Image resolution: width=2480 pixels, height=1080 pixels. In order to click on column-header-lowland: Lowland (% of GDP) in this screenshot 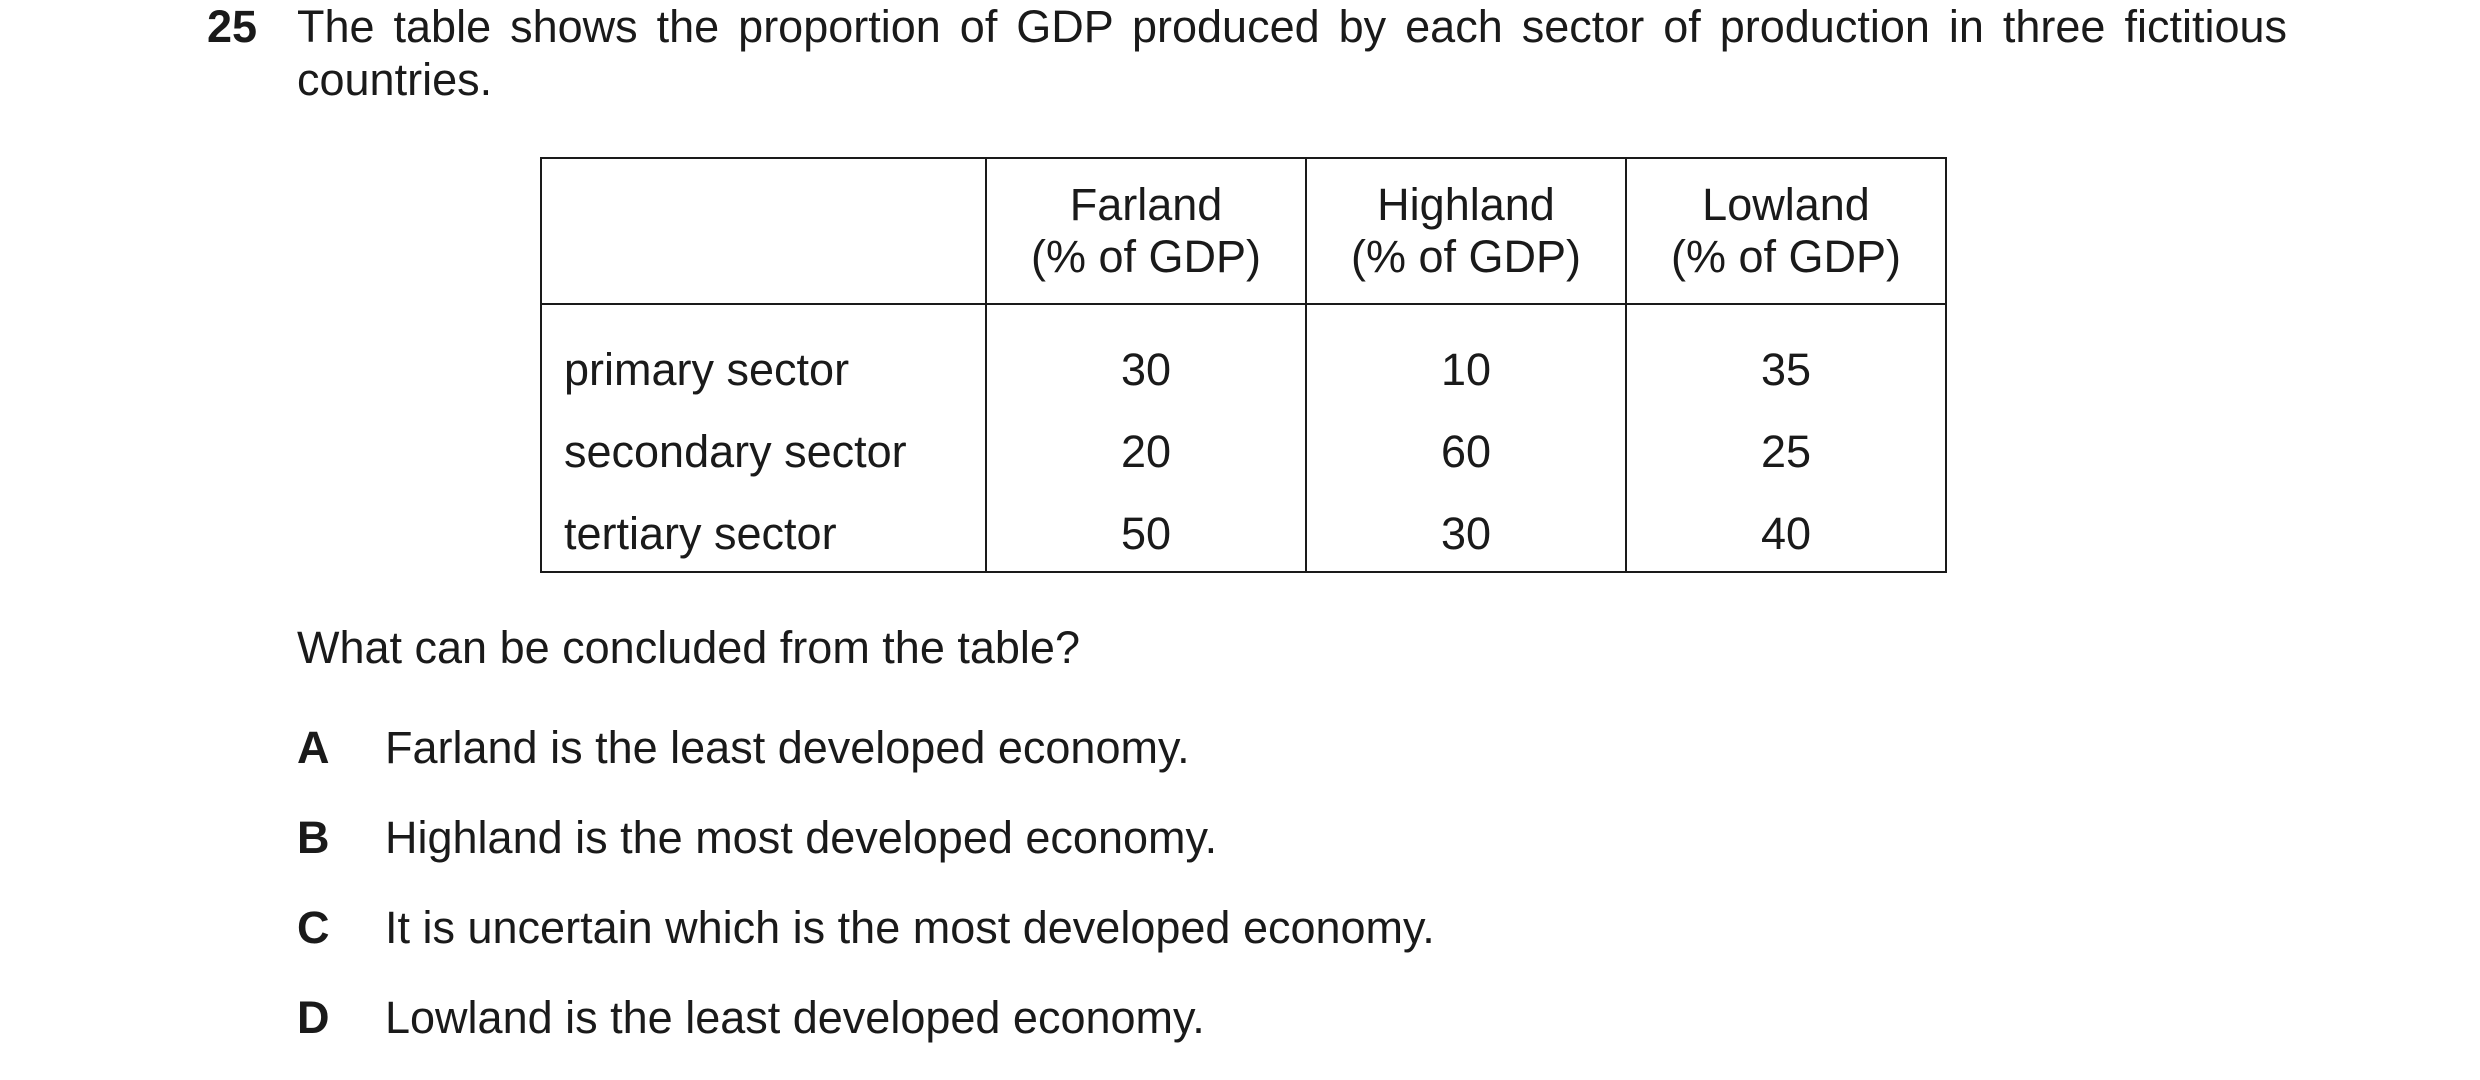, I will do `click(1786, 231)`.